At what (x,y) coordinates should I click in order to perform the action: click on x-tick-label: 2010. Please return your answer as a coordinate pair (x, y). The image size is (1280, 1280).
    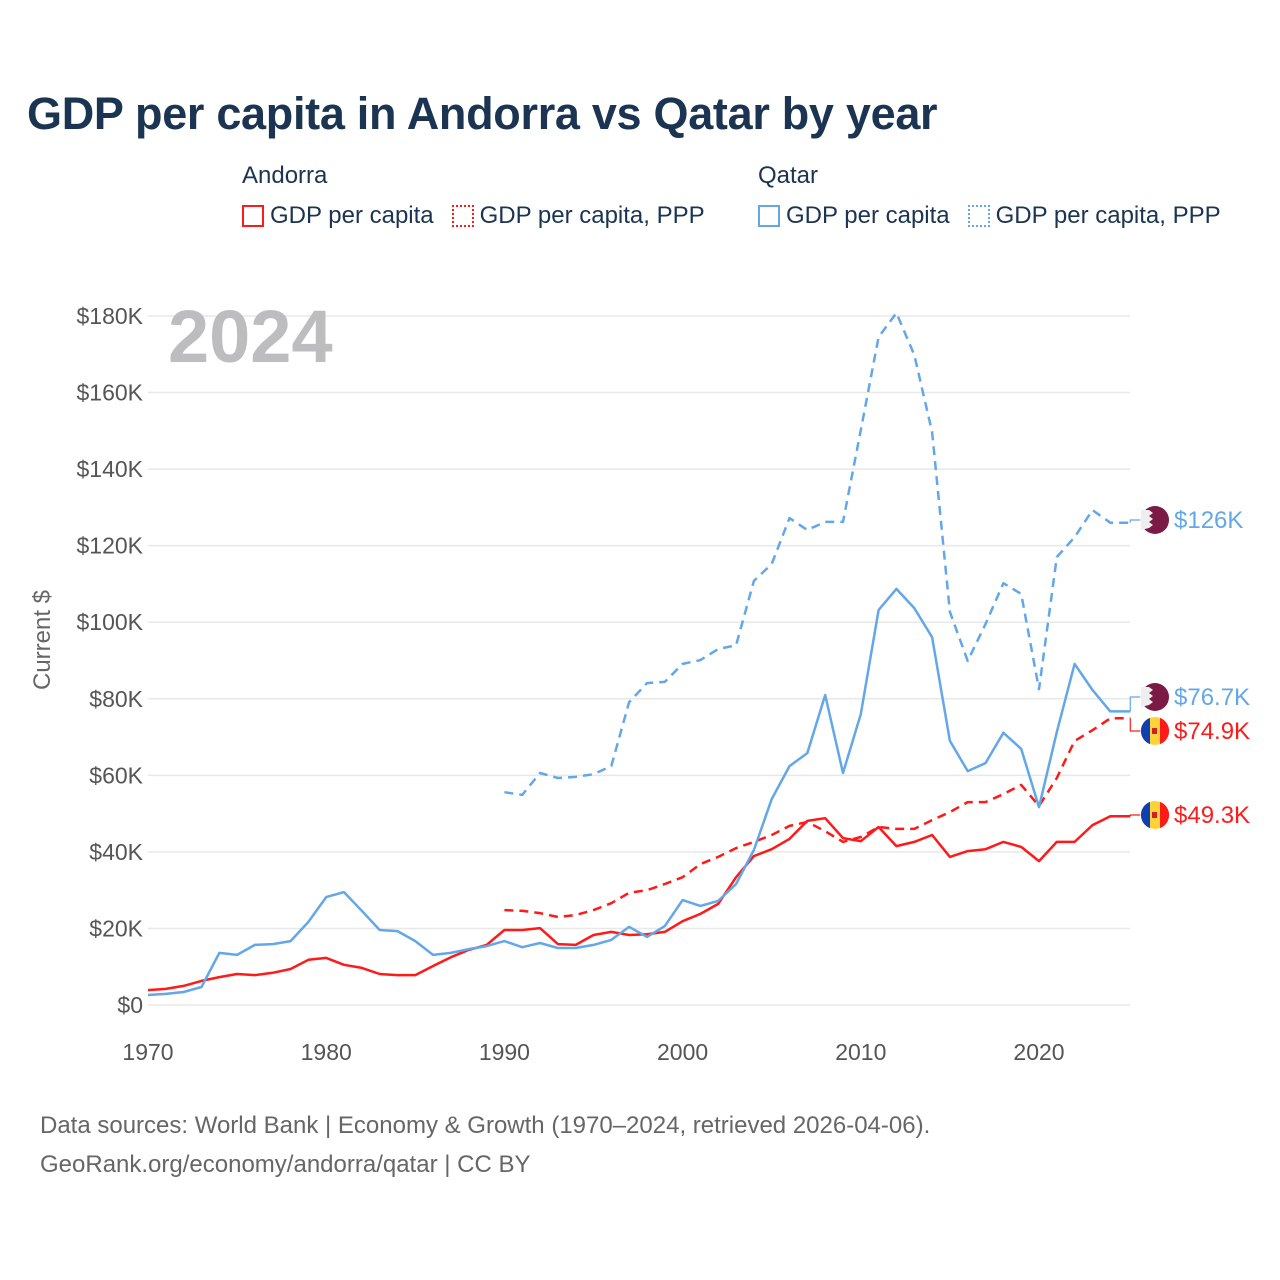
    Looking at the image, I should click on (860, 1052).